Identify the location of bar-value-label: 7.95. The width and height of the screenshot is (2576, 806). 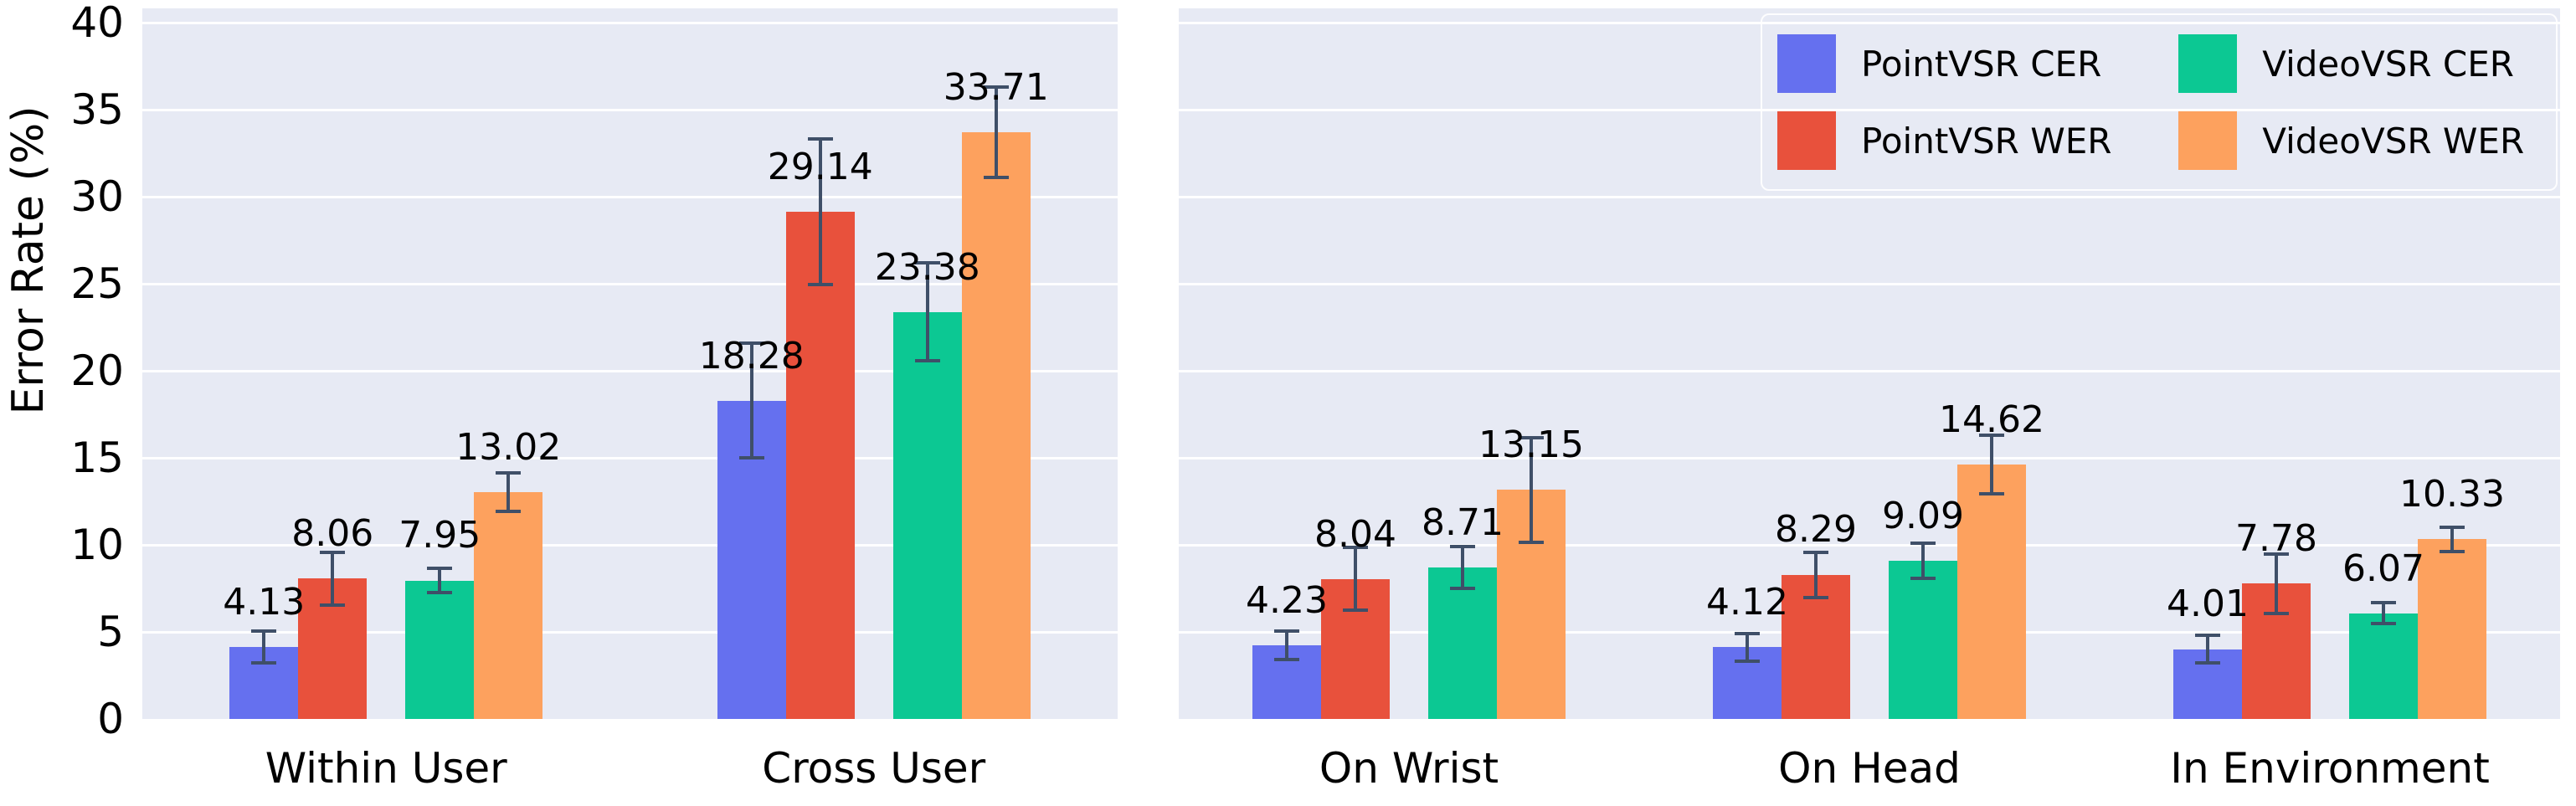
(439, 535).